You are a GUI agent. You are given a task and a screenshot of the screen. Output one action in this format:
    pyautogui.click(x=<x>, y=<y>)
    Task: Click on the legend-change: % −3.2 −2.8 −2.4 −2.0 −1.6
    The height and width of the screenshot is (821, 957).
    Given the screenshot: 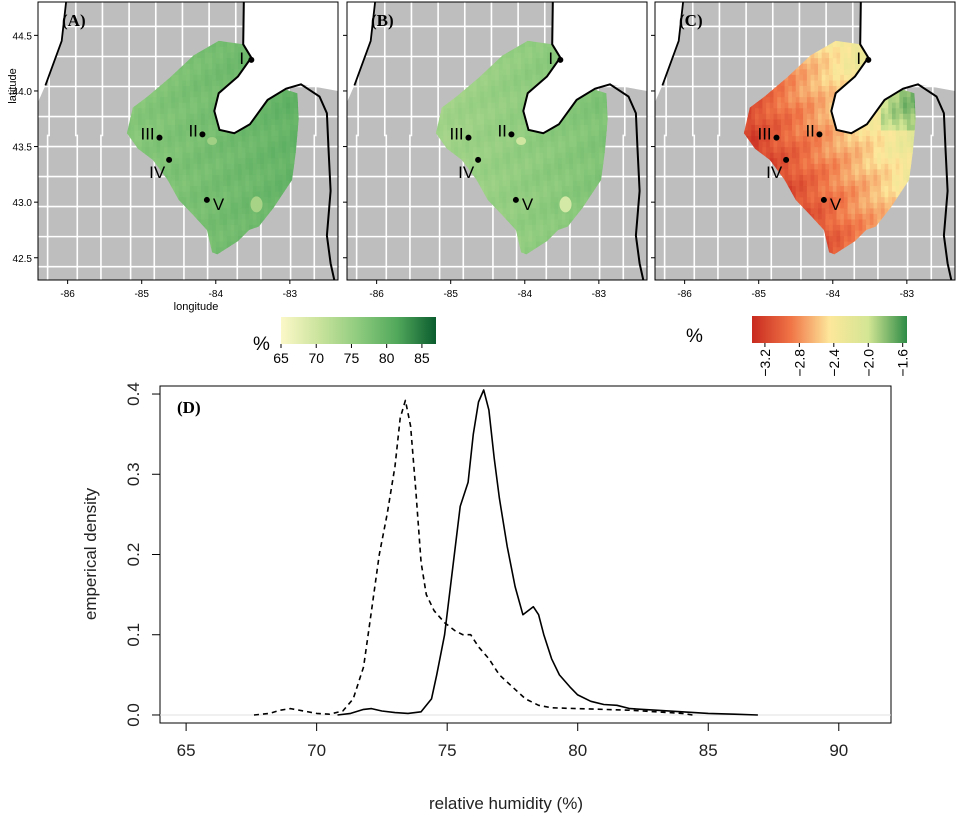 What is the action you would take?
    pyautogui.click(x=798, y=346)
    